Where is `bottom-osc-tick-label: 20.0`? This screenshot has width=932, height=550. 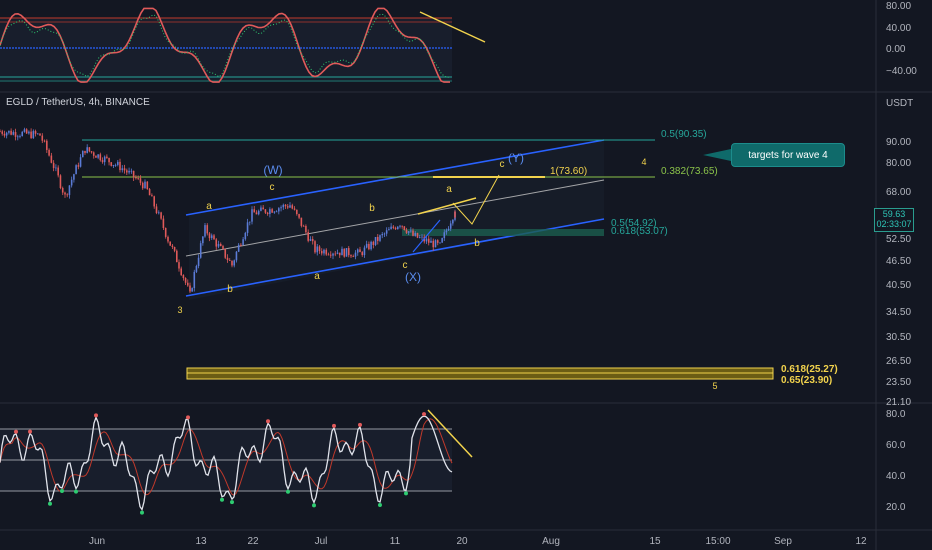 bottom-osc-tick-label: 20.0 is located at coordinates (896, 507).